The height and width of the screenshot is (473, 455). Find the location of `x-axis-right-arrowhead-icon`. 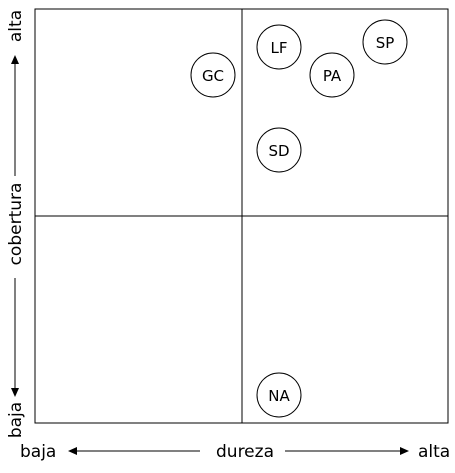

x-axis-right-arrowhead-icon is located at coordinates (404, 451).